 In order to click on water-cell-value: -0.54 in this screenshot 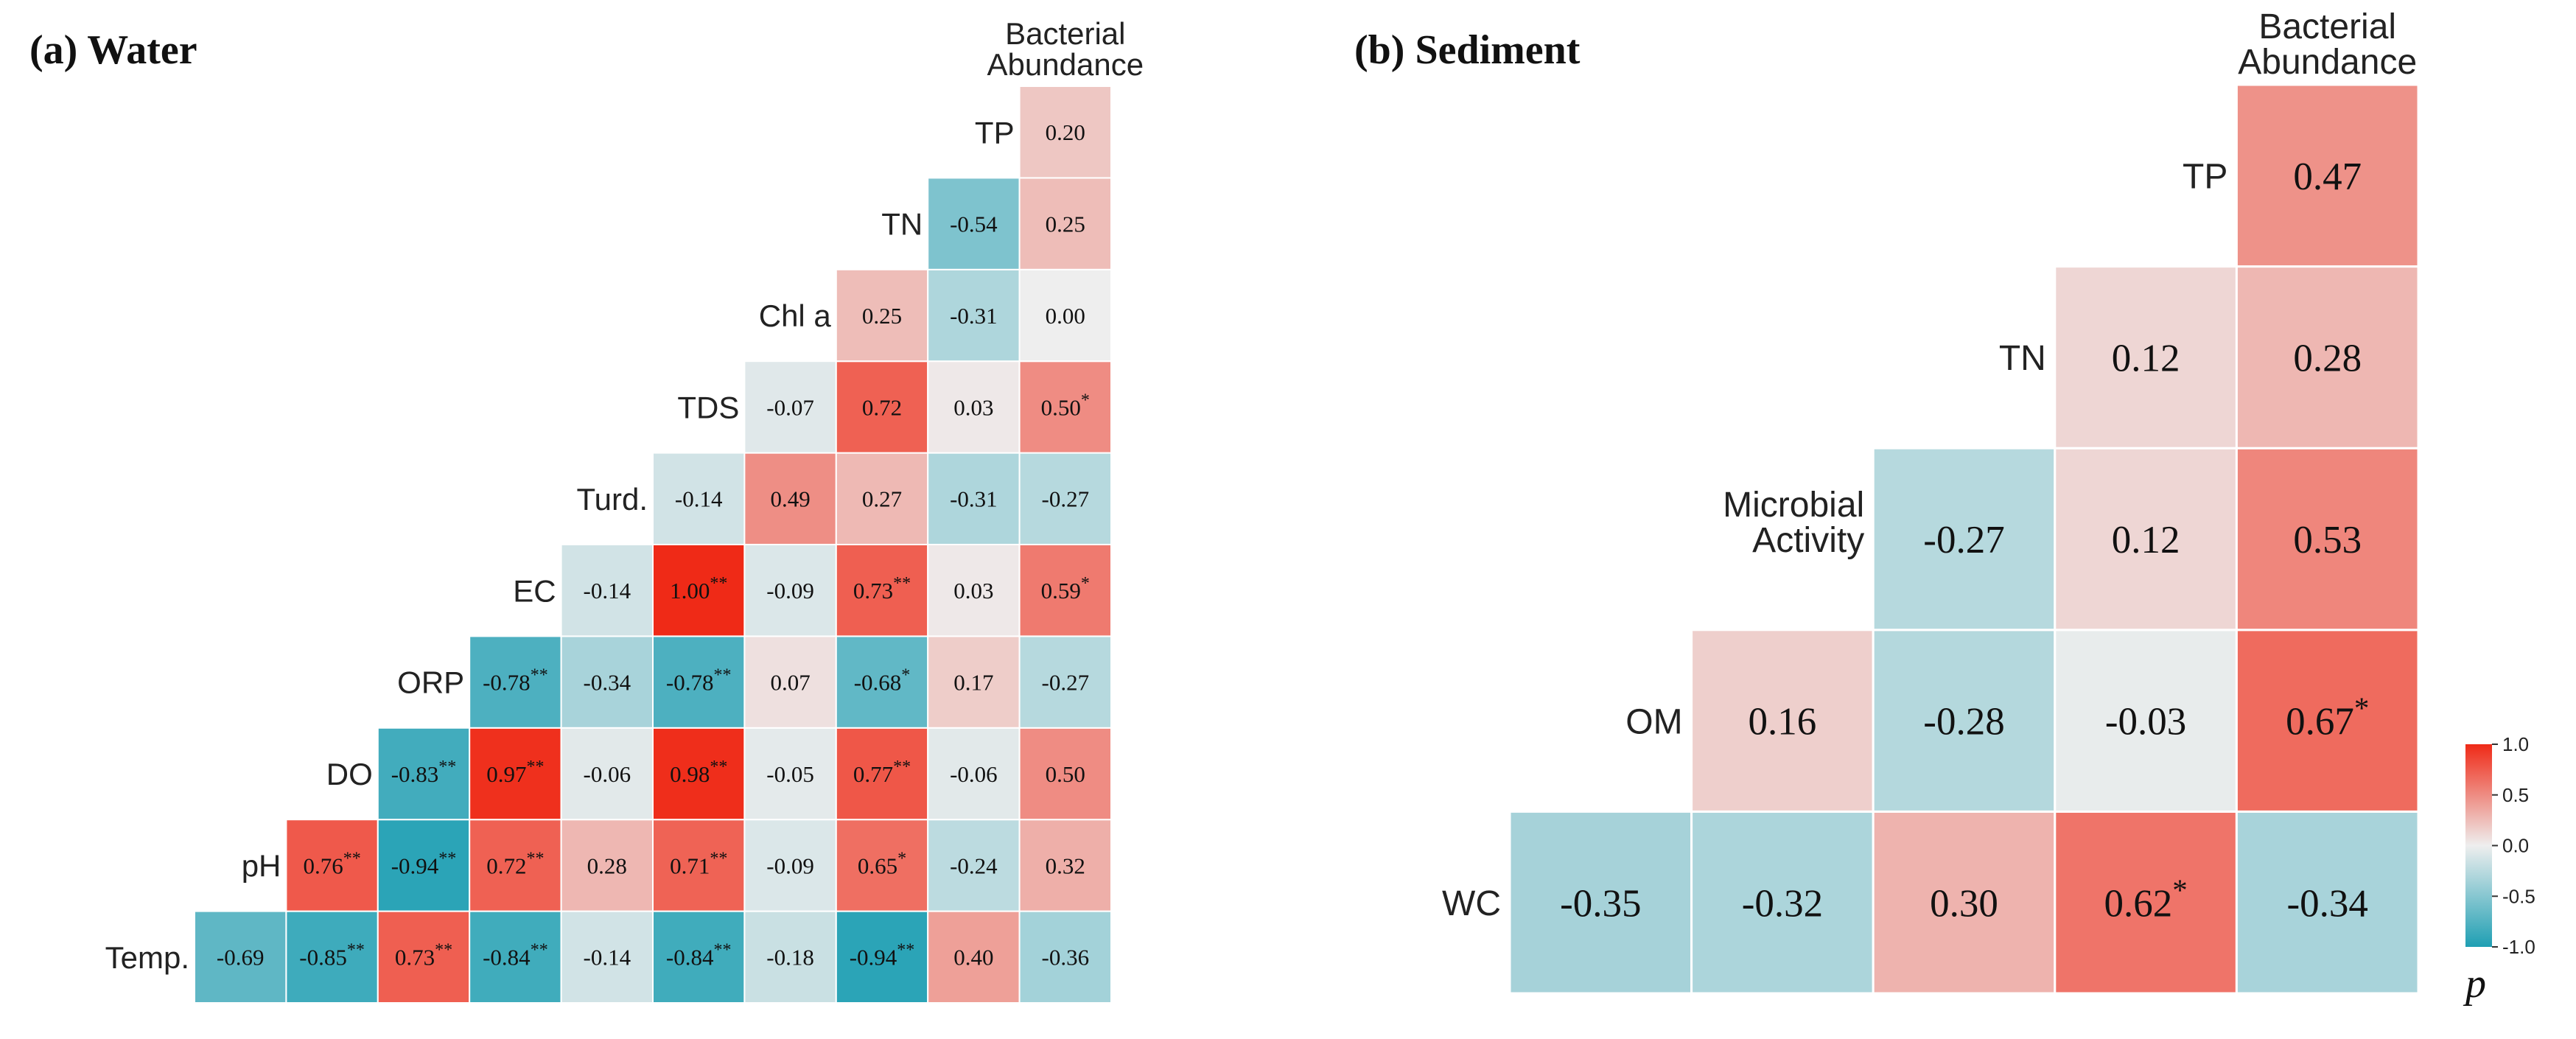, I will do `click(974, 224)`.